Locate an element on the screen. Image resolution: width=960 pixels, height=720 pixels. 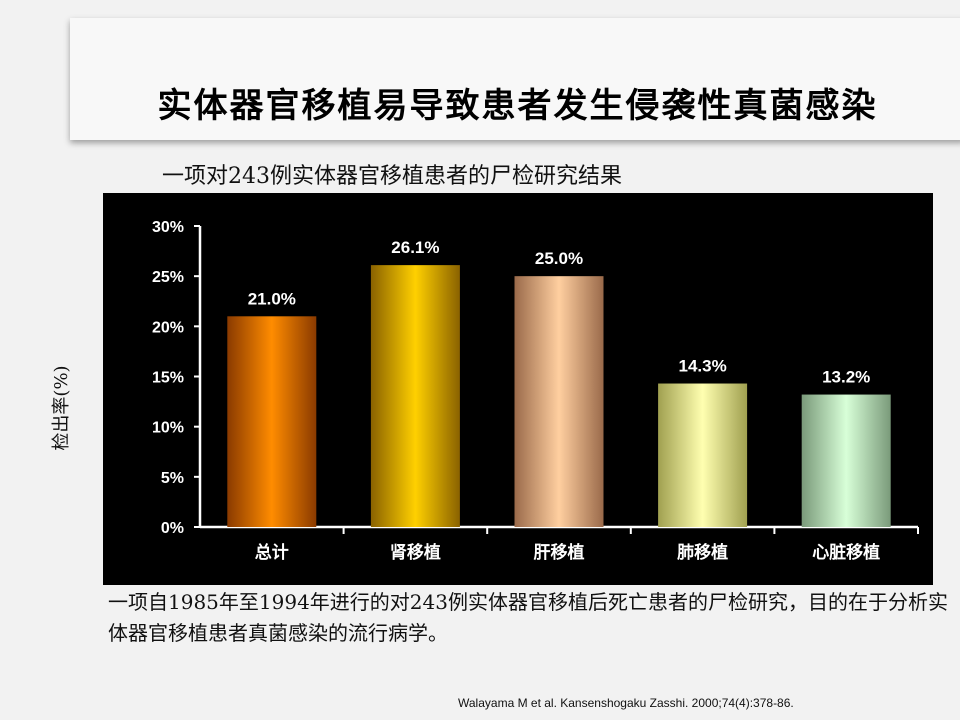
x-tick-label: 肝移植 is located at coordinates (559, 552).